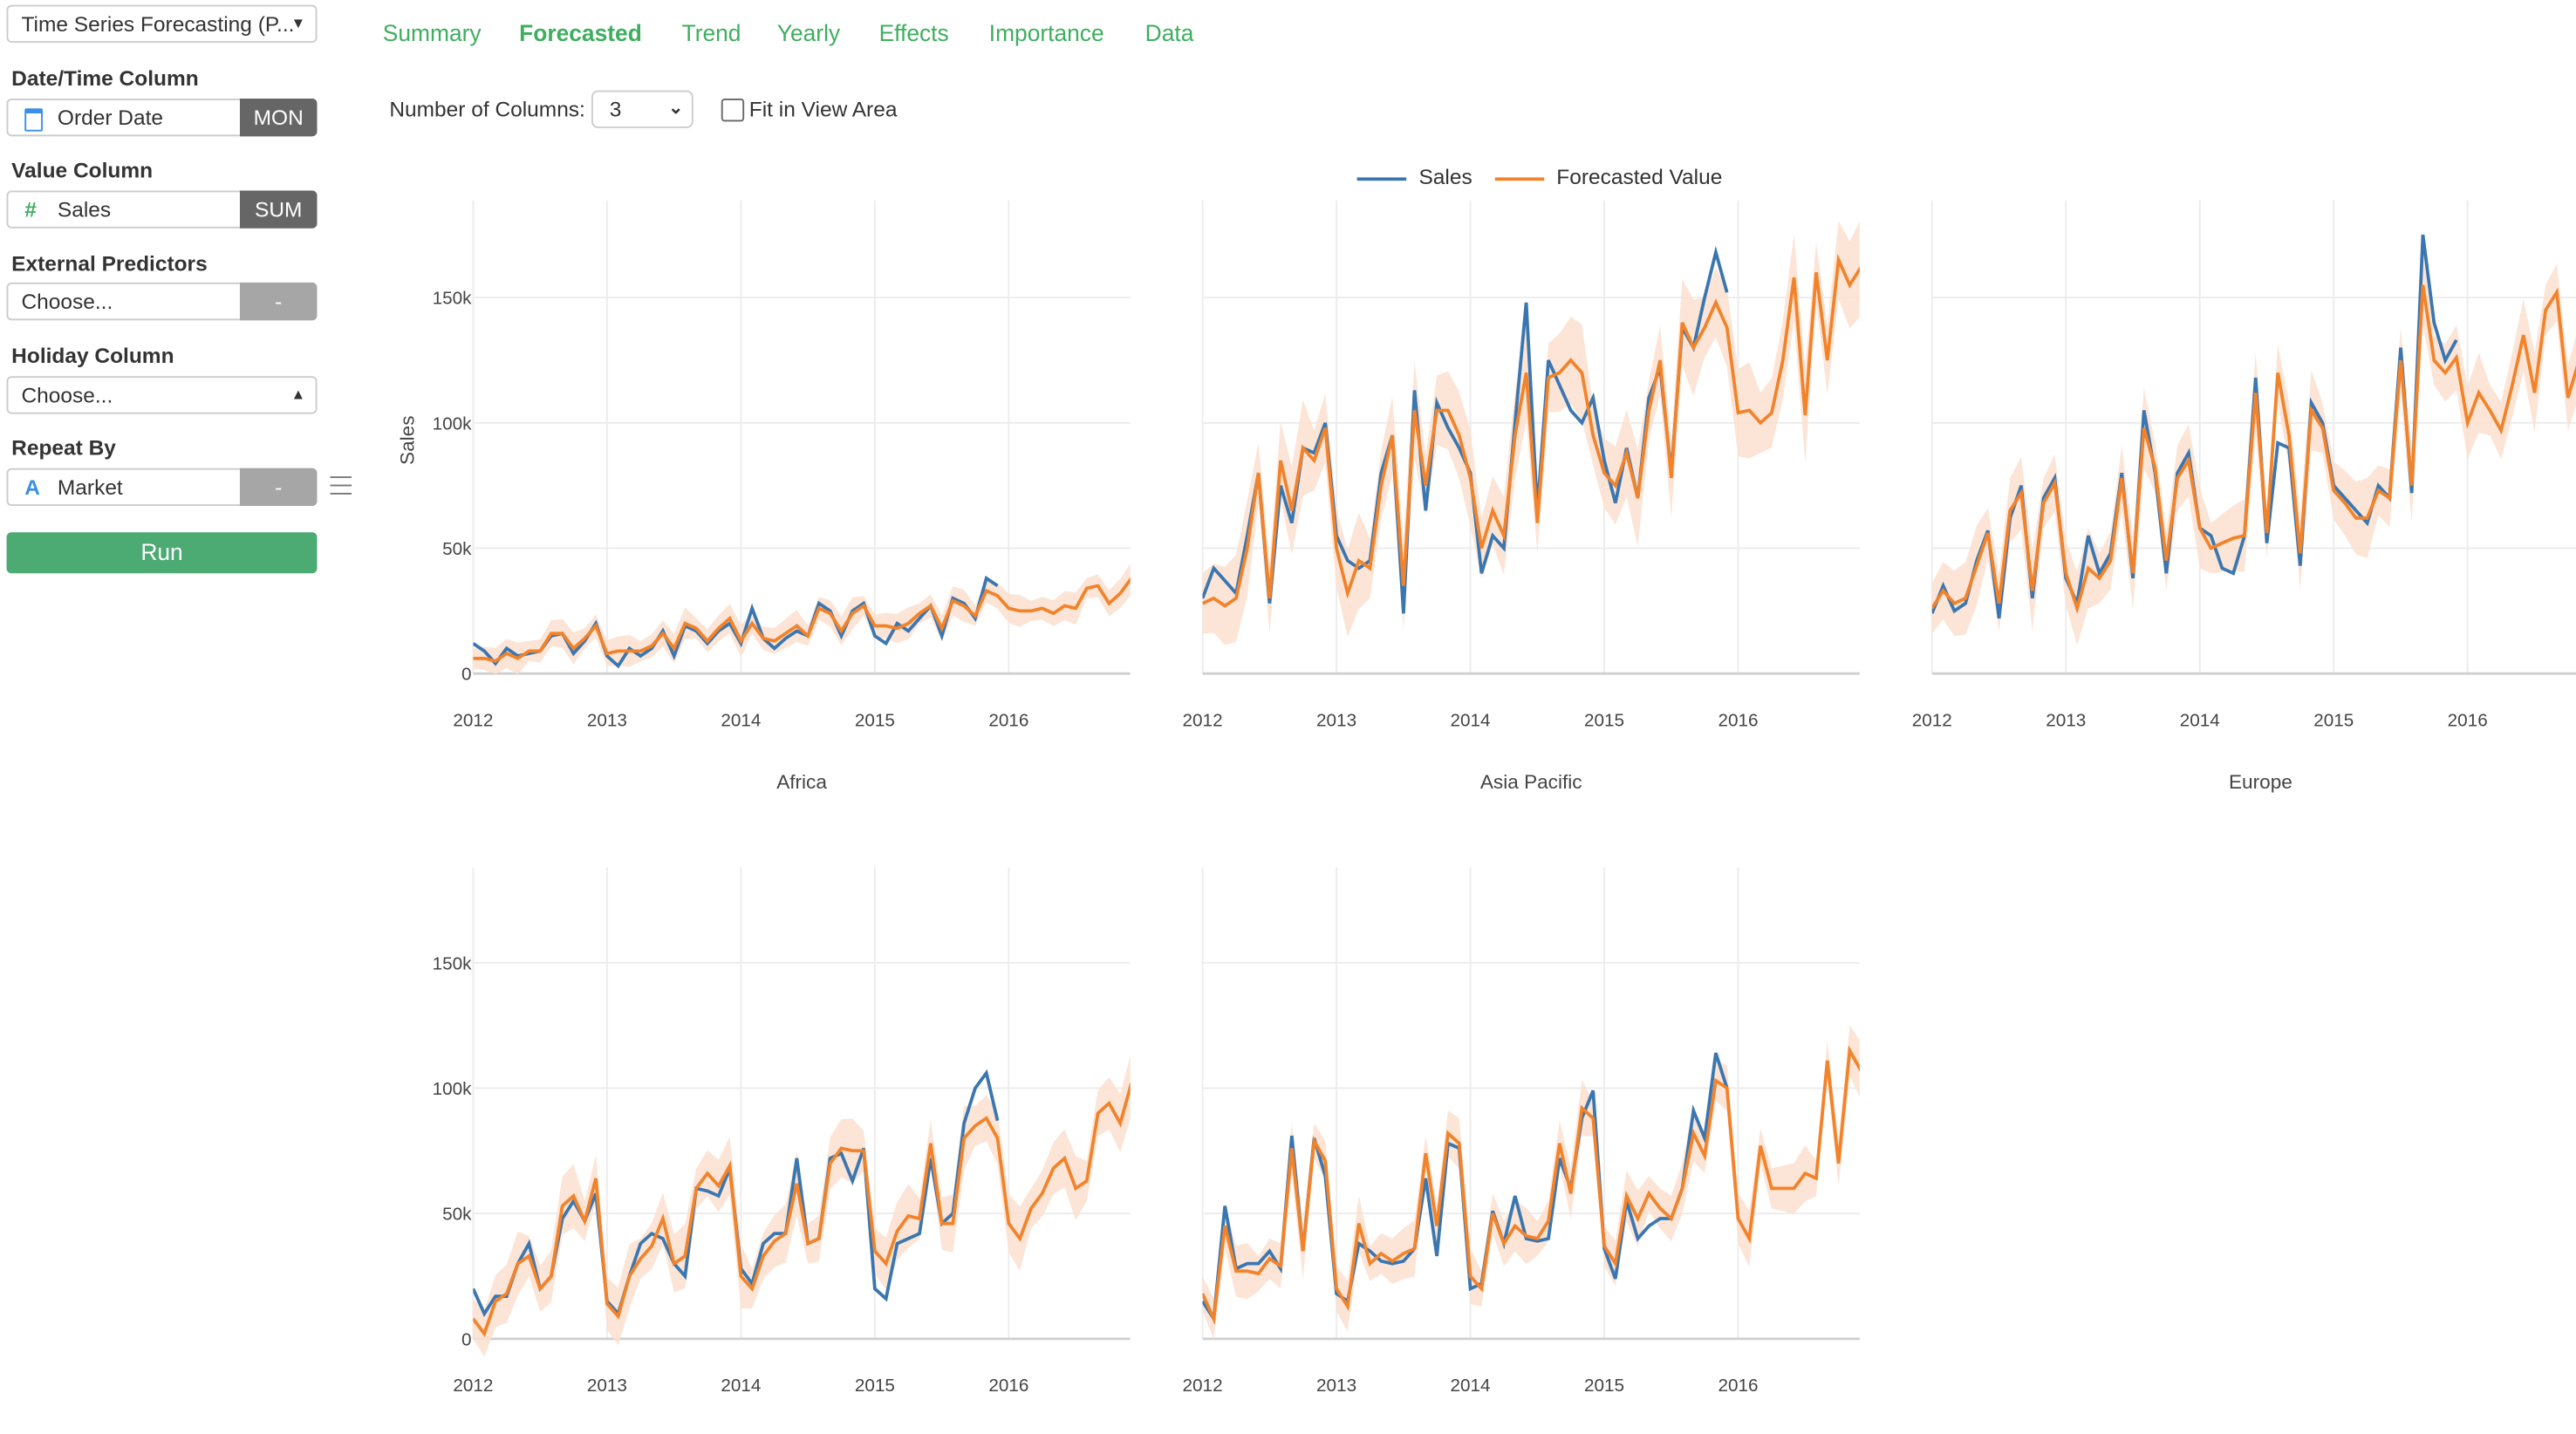 The width and height of the screenshot is (2576, 1434). Describe the element at coordinates (105, 78) in the screenshot. I see `datetime-column-label: Date/Time Column` at that location.